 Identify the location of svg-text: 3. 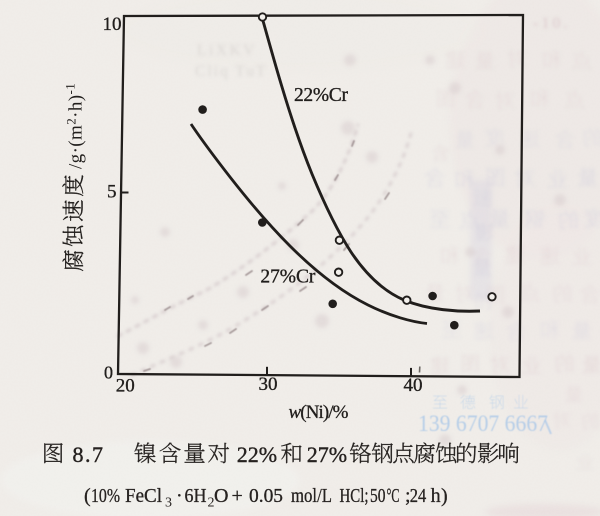
(168, 503).